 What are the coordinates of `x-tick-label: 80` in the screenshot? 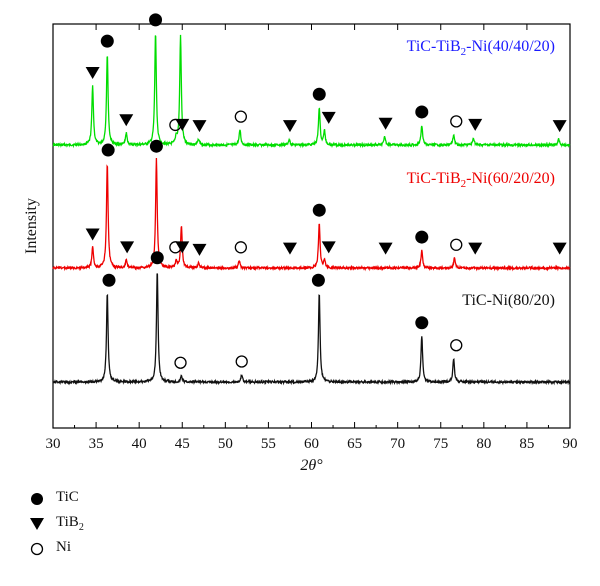 It's located at (483, 444).